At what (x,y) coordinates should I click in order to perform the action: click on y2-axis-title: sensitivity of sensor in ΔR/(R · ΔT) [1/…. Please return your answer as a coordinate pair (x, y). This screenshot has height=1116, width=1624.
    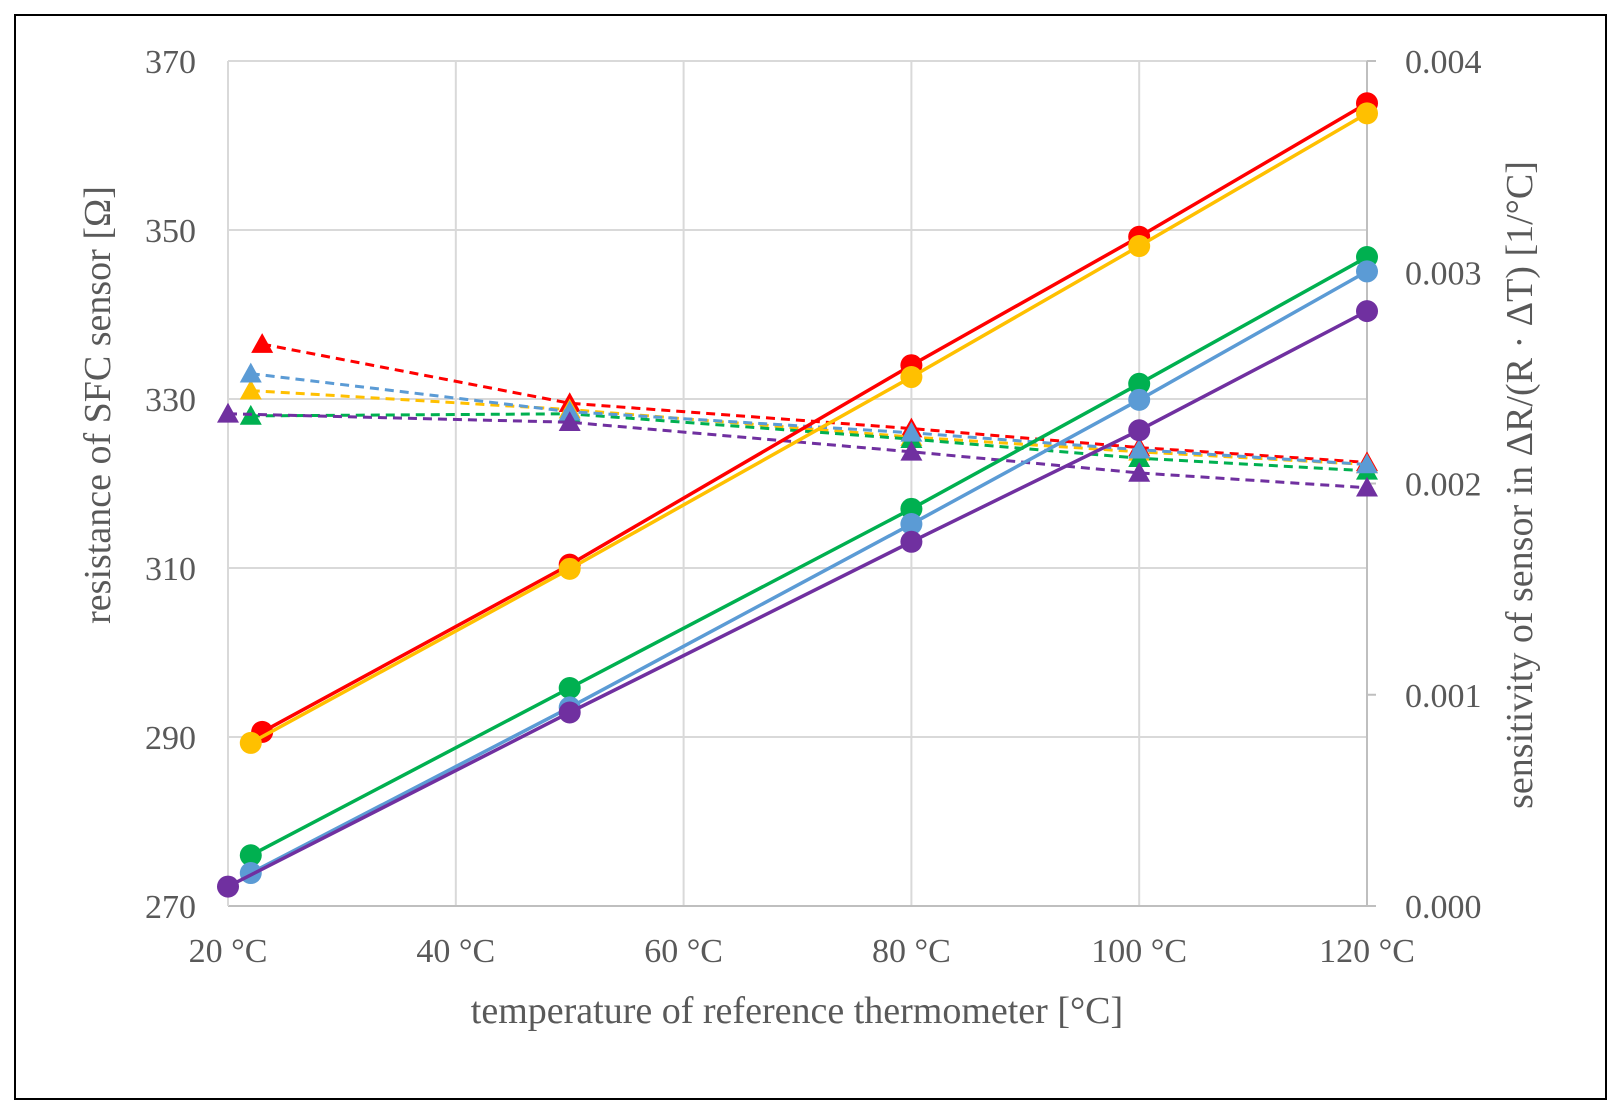
    Looking at the image, I should click on (1520, 485).